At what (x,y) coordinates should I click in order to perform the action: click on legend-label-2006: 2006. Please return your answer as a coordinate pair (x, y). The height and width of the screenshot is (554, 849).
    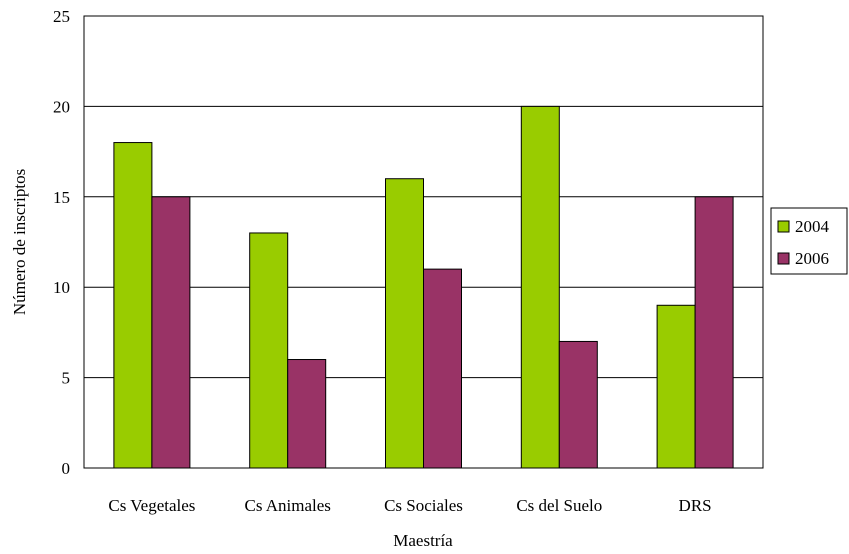
    Looking at the image, I should click on (812, 258).